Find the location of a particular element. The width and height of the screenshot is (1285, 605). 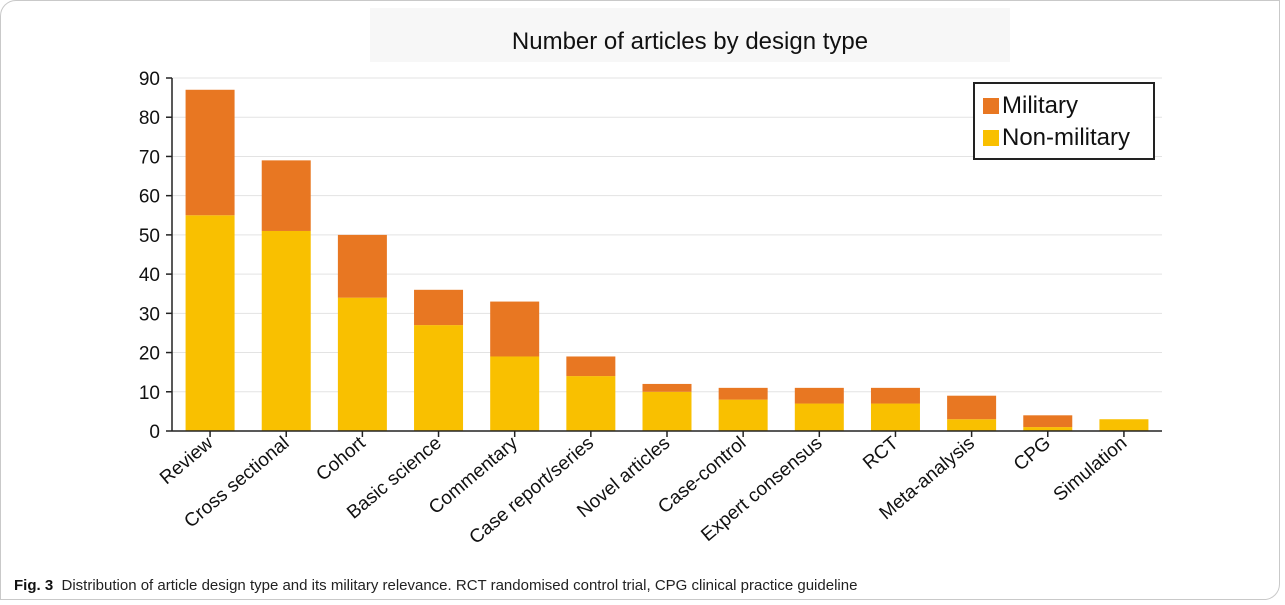

legend-item-non-military: Non-military is located at coordinates (1056, 138).